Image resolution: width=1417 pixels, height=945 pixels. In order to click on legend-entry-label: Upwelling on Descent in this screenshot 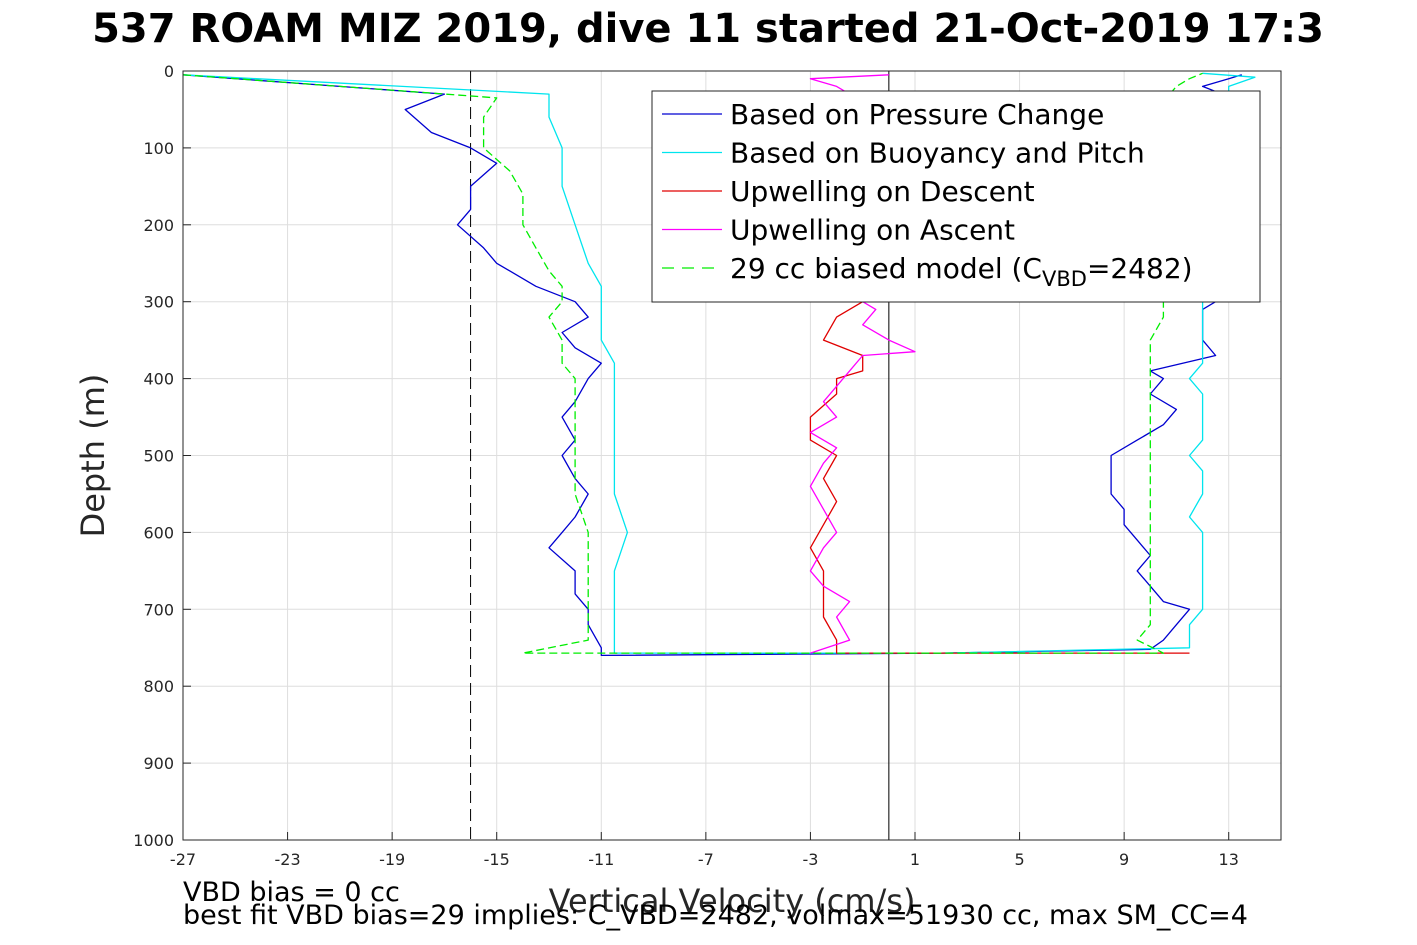, I will do `click(882, 191)`.